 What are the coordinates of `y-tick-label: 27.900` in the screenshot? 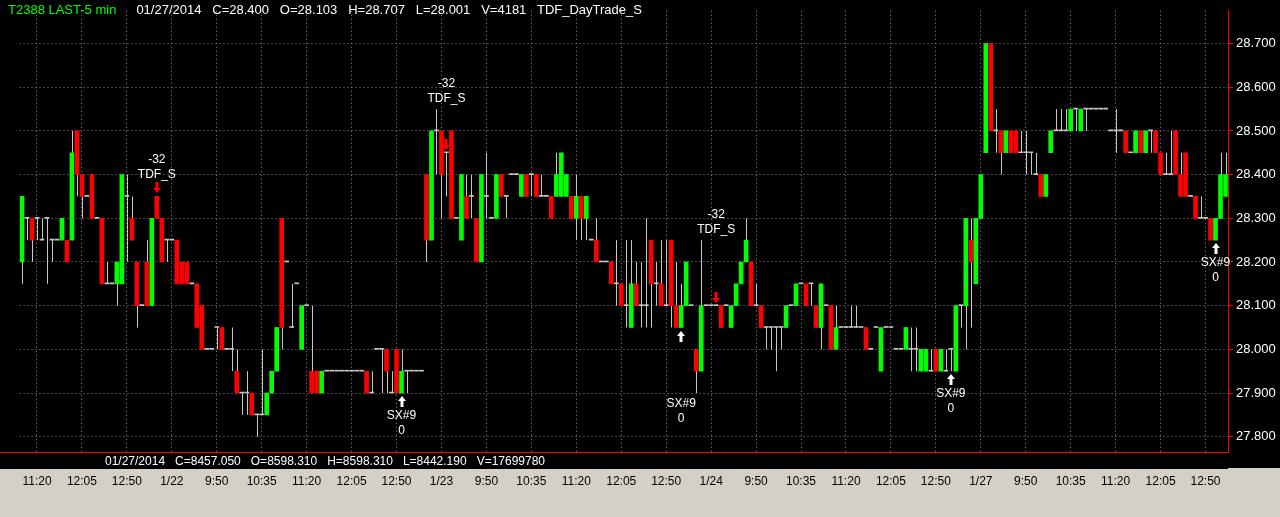 It's located at (1256, 392).